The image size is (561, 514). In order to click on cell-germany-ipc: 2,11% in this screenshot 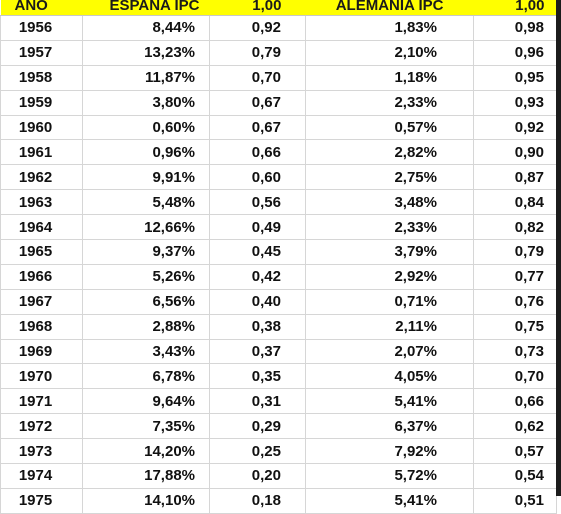, I will do `click(389, 326)`.